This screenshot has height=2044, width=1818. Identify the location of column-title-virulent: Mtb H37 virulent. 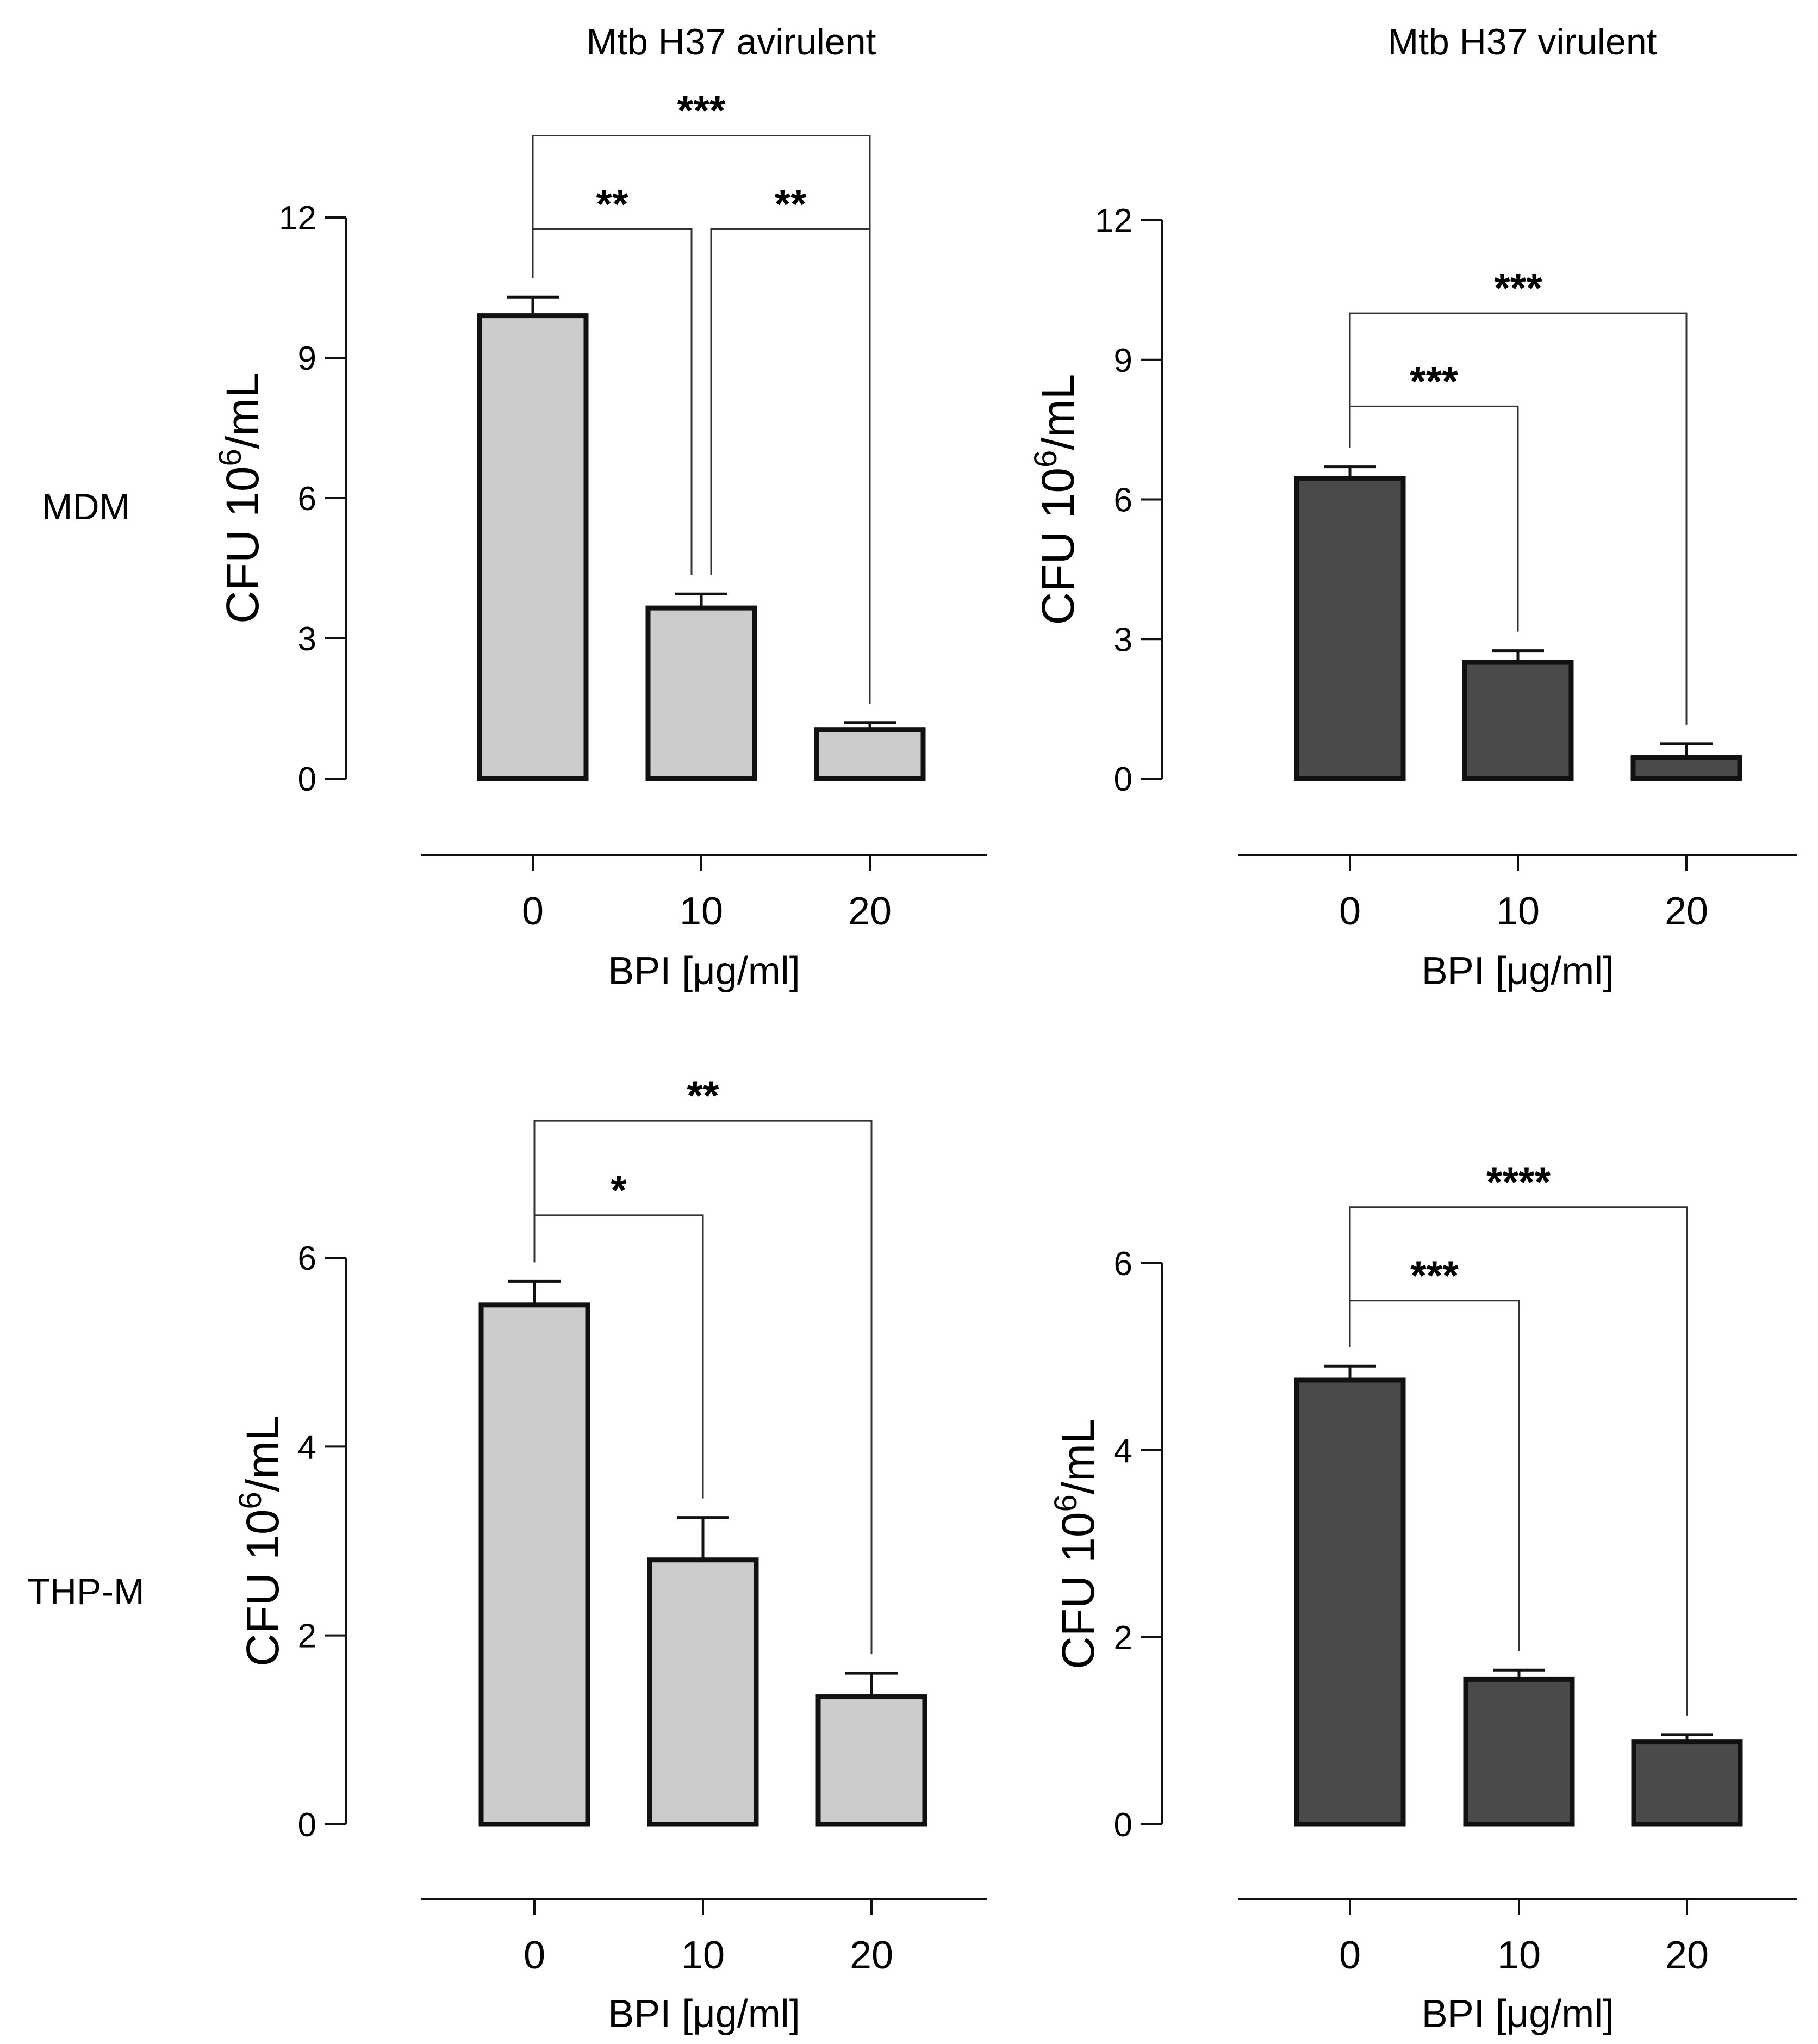
(1522, 42).